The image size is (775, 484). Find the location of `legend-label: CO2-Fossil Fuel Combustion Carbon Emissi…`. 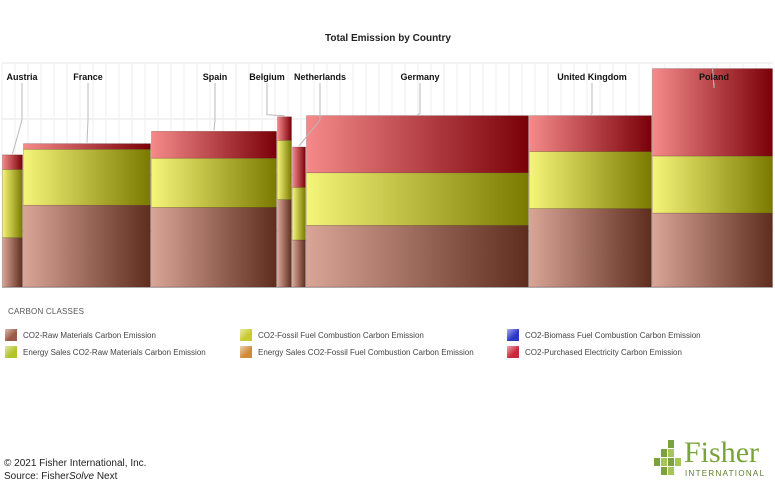

legend-label: CO2-Fossil Fuel Combustion Carbon Emissi… is located at coordinates (341, 335).